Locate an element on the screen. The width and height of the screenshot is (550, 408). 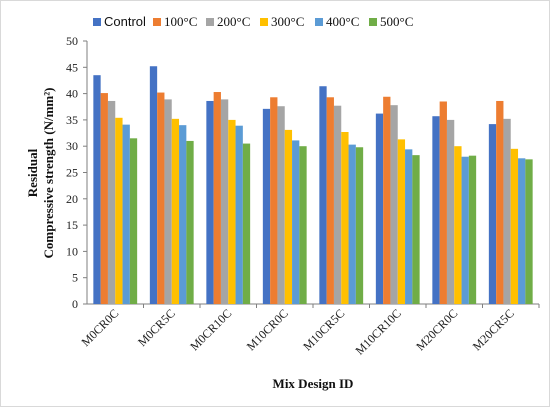
x-tick-label-1: M0CR5C is located at coordinates (156, 327).